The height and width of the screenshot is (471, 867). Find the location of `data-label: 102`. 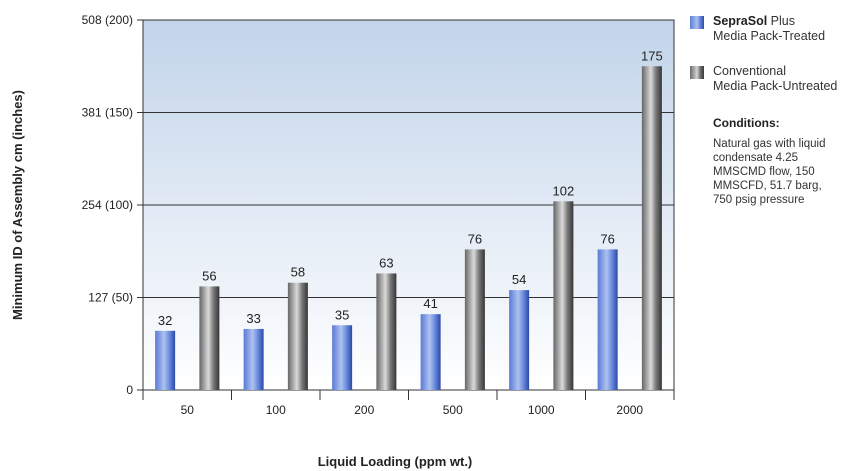

data-label: 102 is located at coordinates (564, 190).